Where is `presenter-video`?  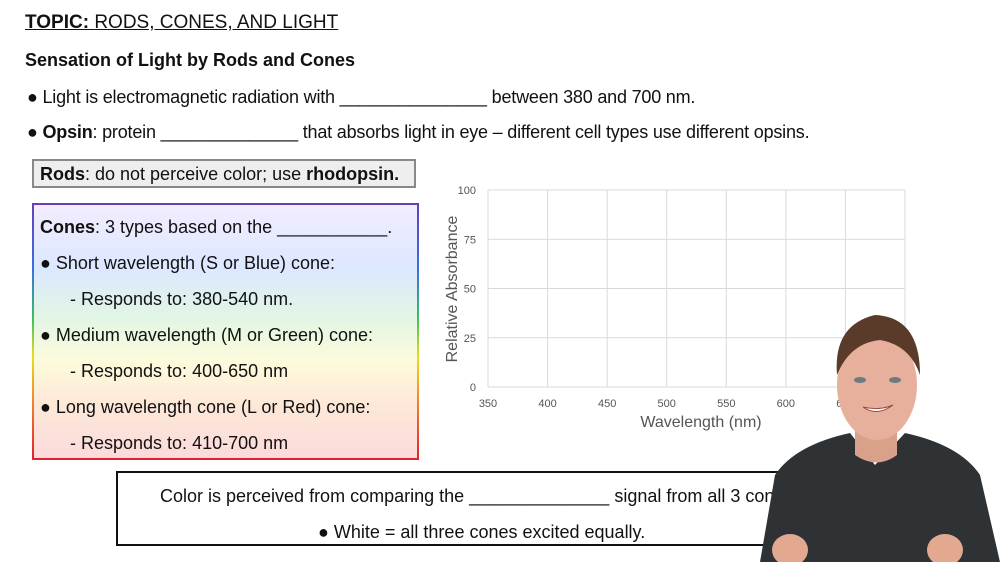 presenter-video is located at coordinates (880, 438).